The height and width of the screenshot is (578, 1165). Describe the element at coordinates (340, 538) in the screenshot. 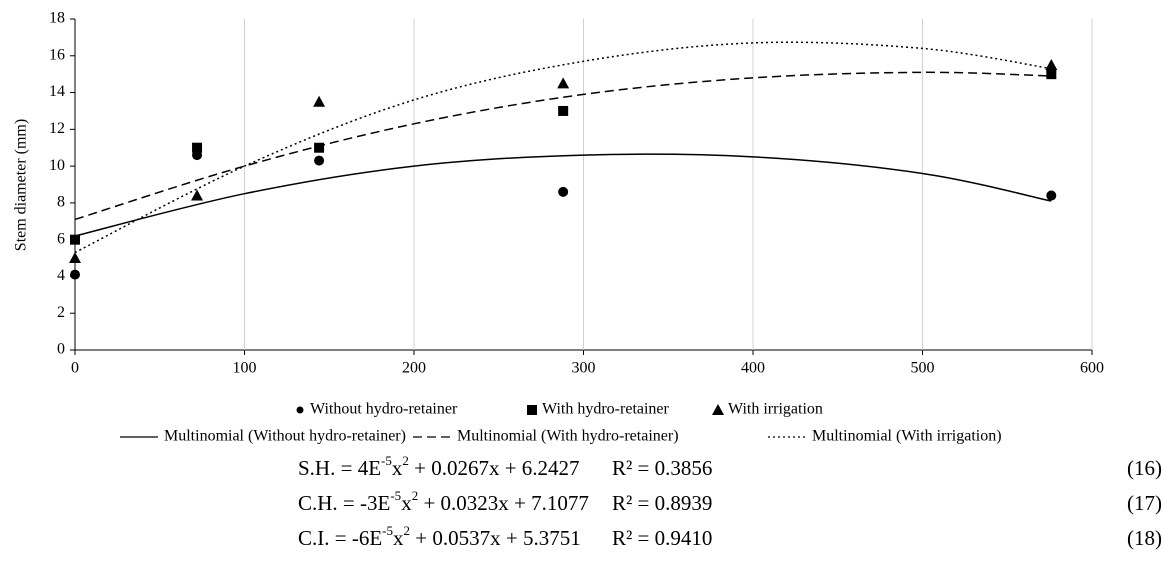

I see `equation-part: C.I. = -6E` at that location.